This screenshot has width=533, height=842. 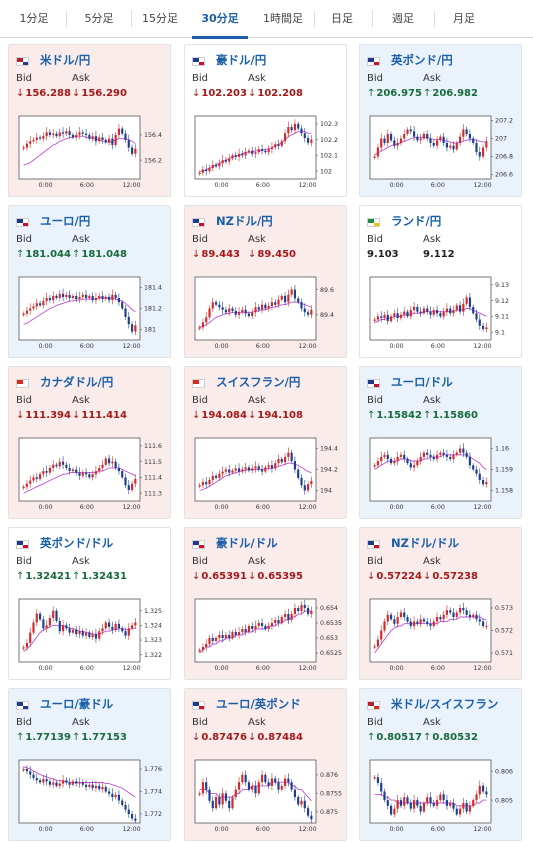 I want to click on pair-name: 豪ドル/ドル, so click(x=247, y=543).